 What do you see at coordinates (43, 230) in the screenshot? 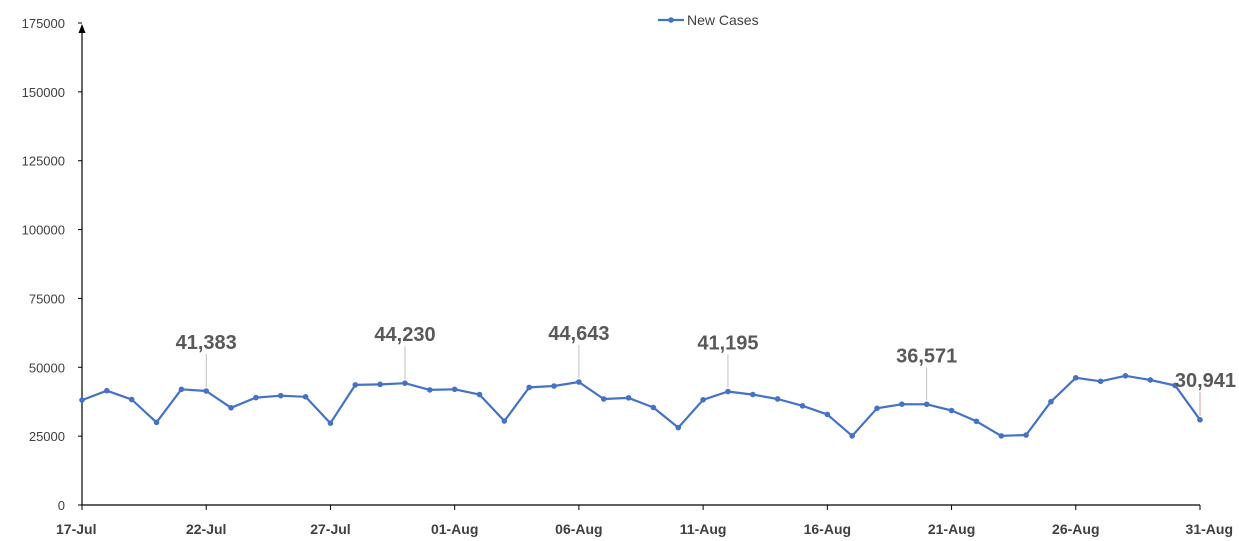
I see `y-tick-label: 100000` at bounding box center [43, 230].